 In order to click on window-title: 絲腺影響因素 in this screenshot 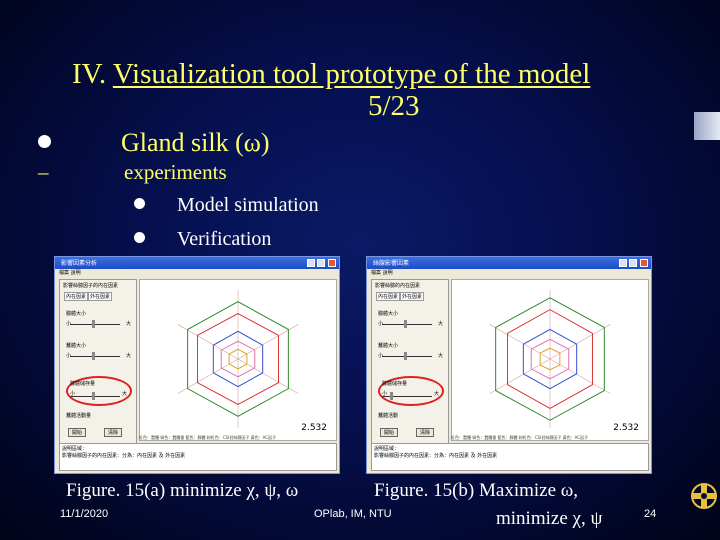, I will do `click(391, 263)`.